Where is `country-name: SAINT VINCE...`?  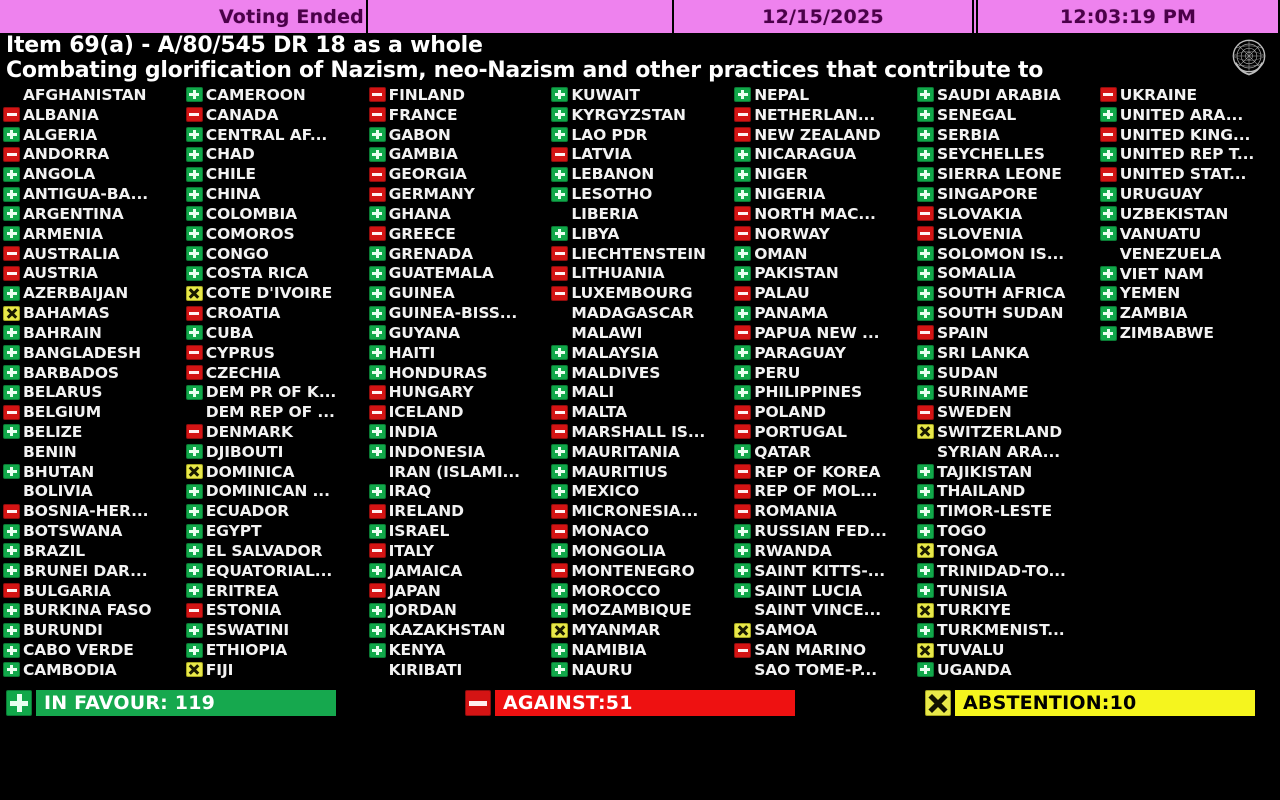
country-name: SAINT VINCE... is located at coordinates (818, 610).